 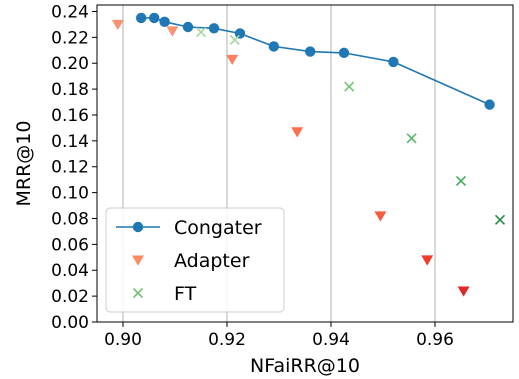 I want to click on x-tick-label: 0.90, so click(x=123, y=340).